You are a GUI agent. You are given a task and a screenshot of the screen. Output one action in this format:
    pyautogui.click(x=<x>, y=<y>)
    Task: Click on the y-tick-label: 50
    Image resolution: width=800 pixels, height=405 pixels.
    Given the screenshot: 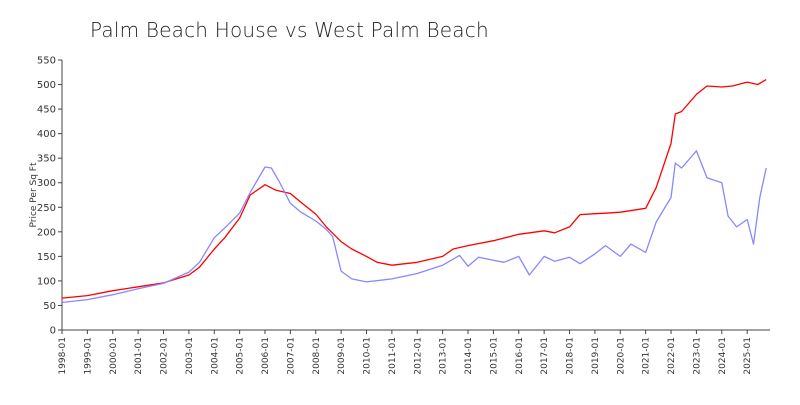 What is the action you would take?
    pyautogui.click(x=49, y=306)
    